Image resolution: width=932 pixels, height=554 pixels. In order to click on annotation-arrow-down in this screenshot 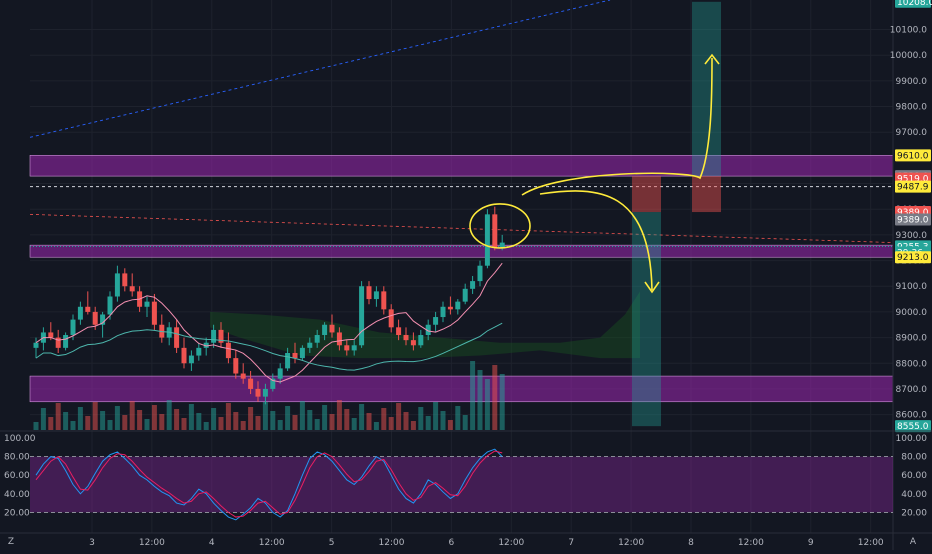, I will do `click(596, 240)`.